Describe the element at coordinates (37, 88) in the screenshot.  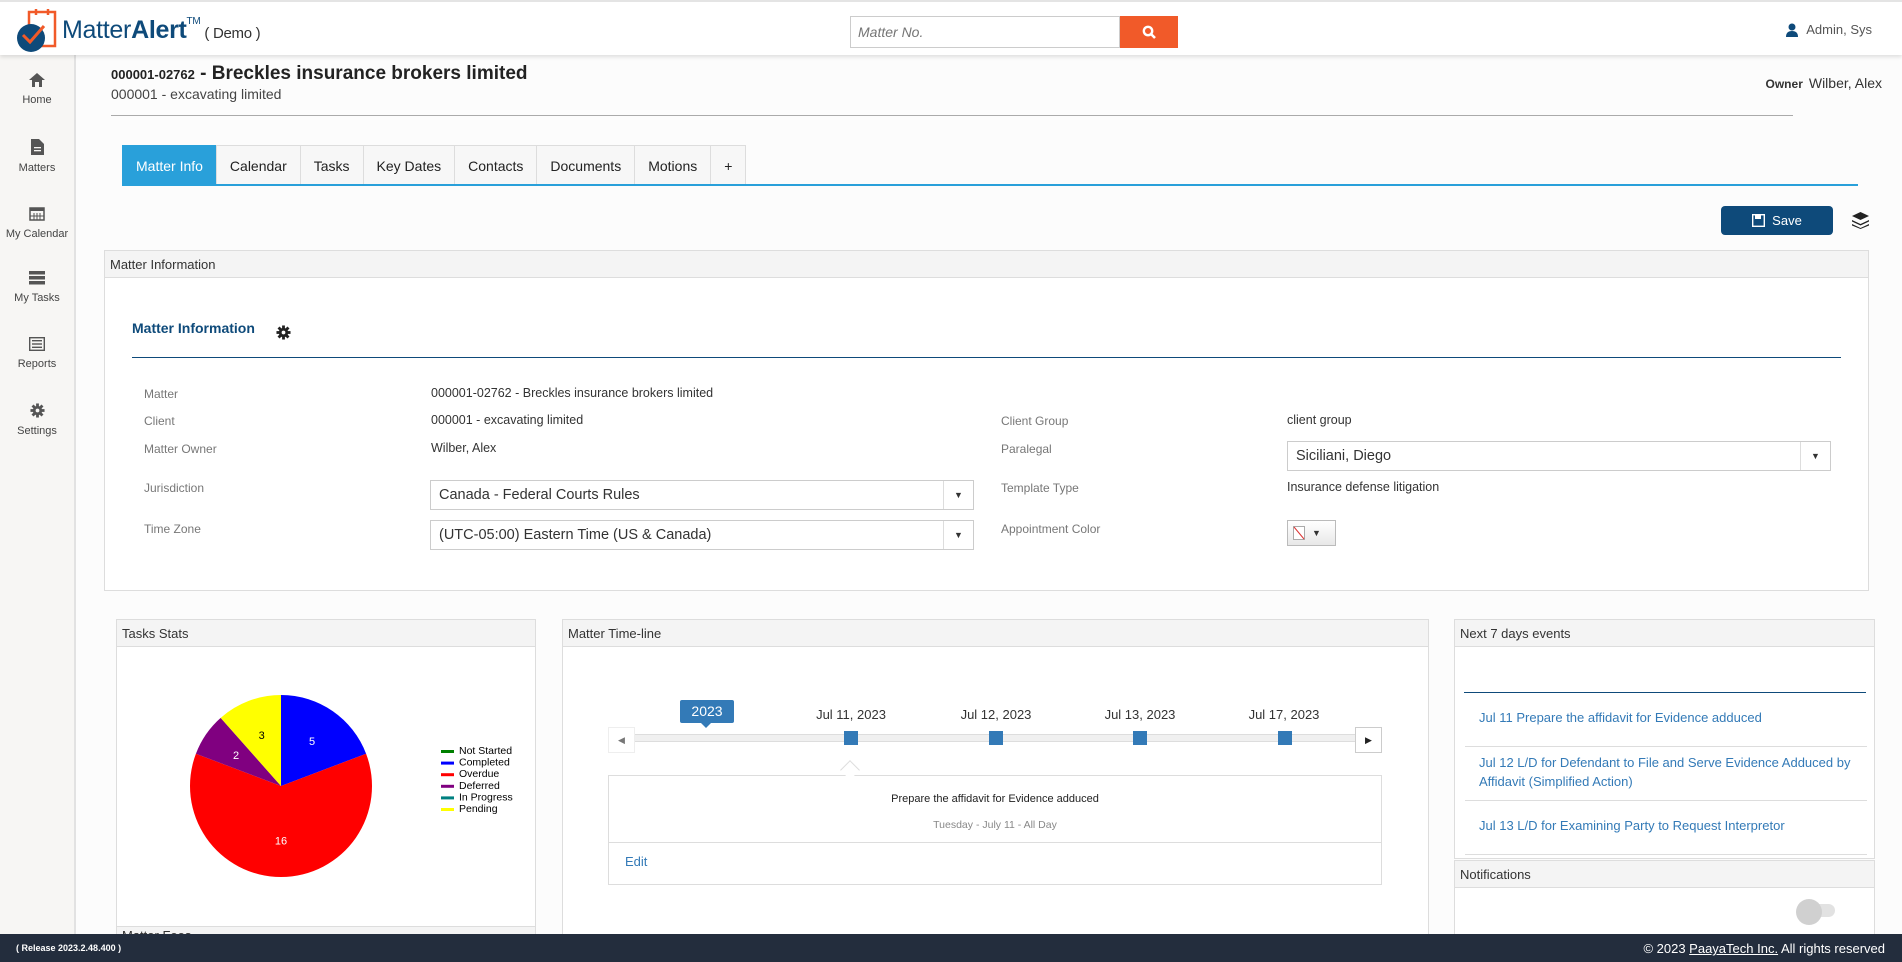
I see `sidebar-item-home: Home` at that location.